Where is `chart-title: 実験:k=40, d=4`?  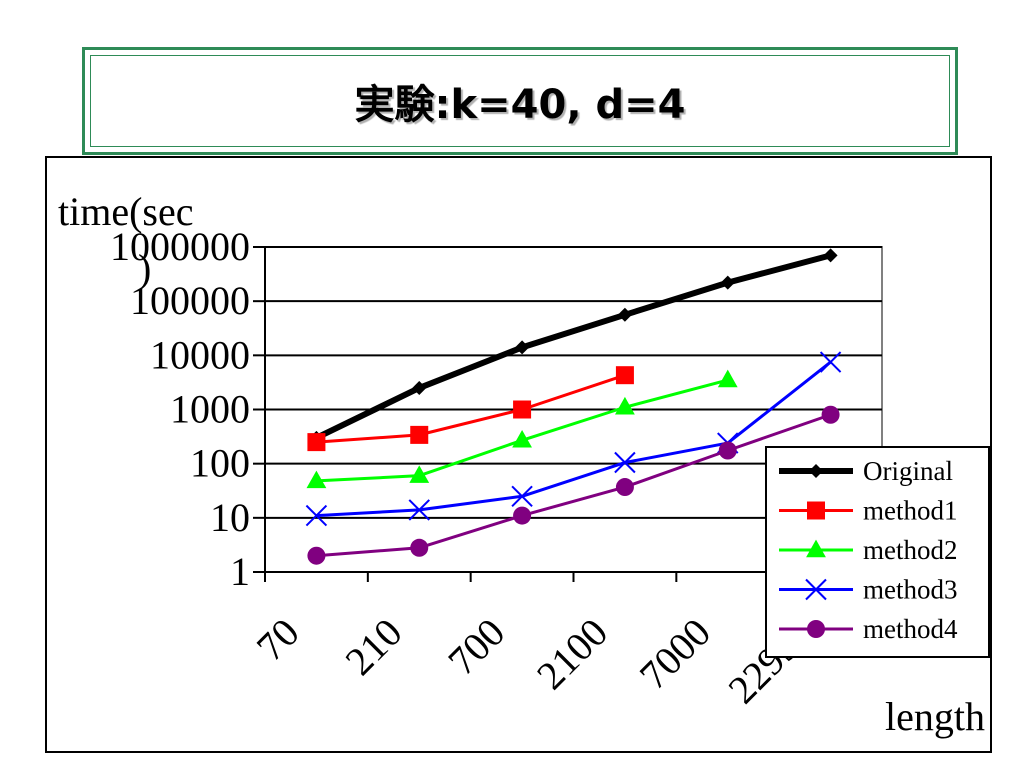
chart-title: 実験:k=40, d=4 is located at coordinates (520, 105).